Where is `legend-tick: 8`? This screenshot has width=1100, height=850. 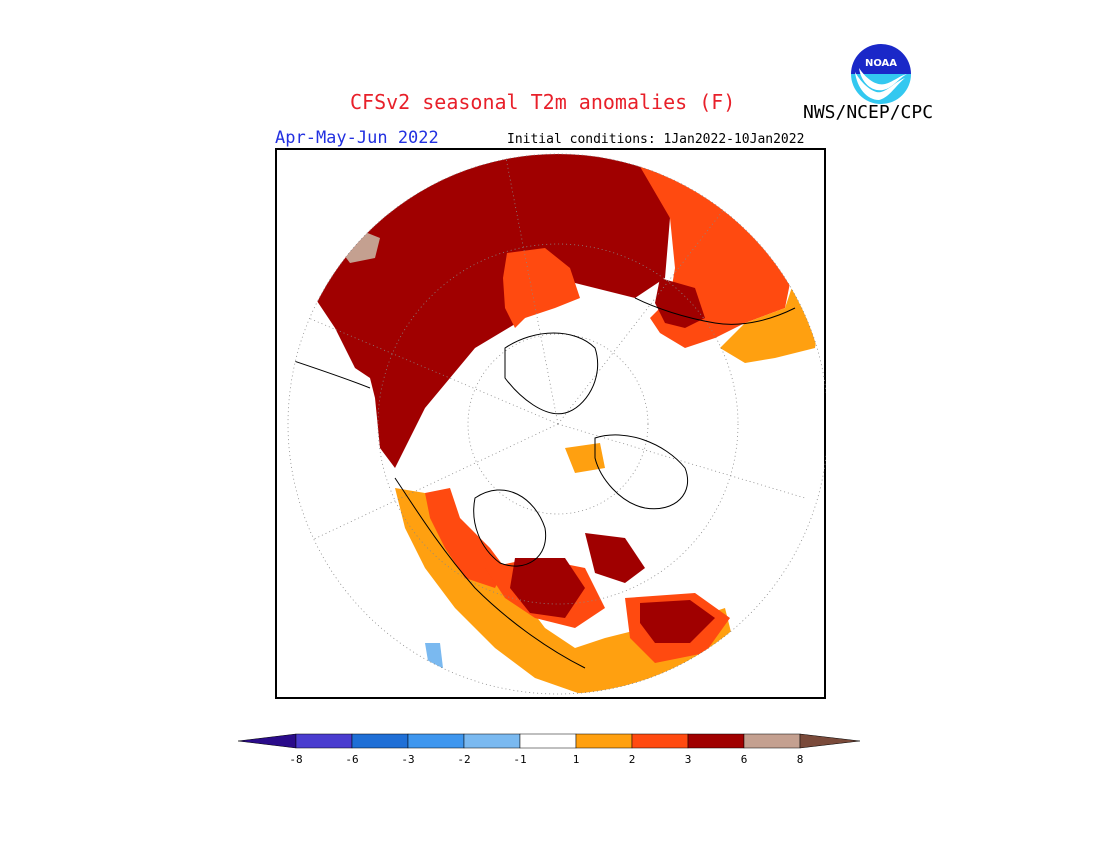 legend-tick: 8 is located at coordinates (800, 759).